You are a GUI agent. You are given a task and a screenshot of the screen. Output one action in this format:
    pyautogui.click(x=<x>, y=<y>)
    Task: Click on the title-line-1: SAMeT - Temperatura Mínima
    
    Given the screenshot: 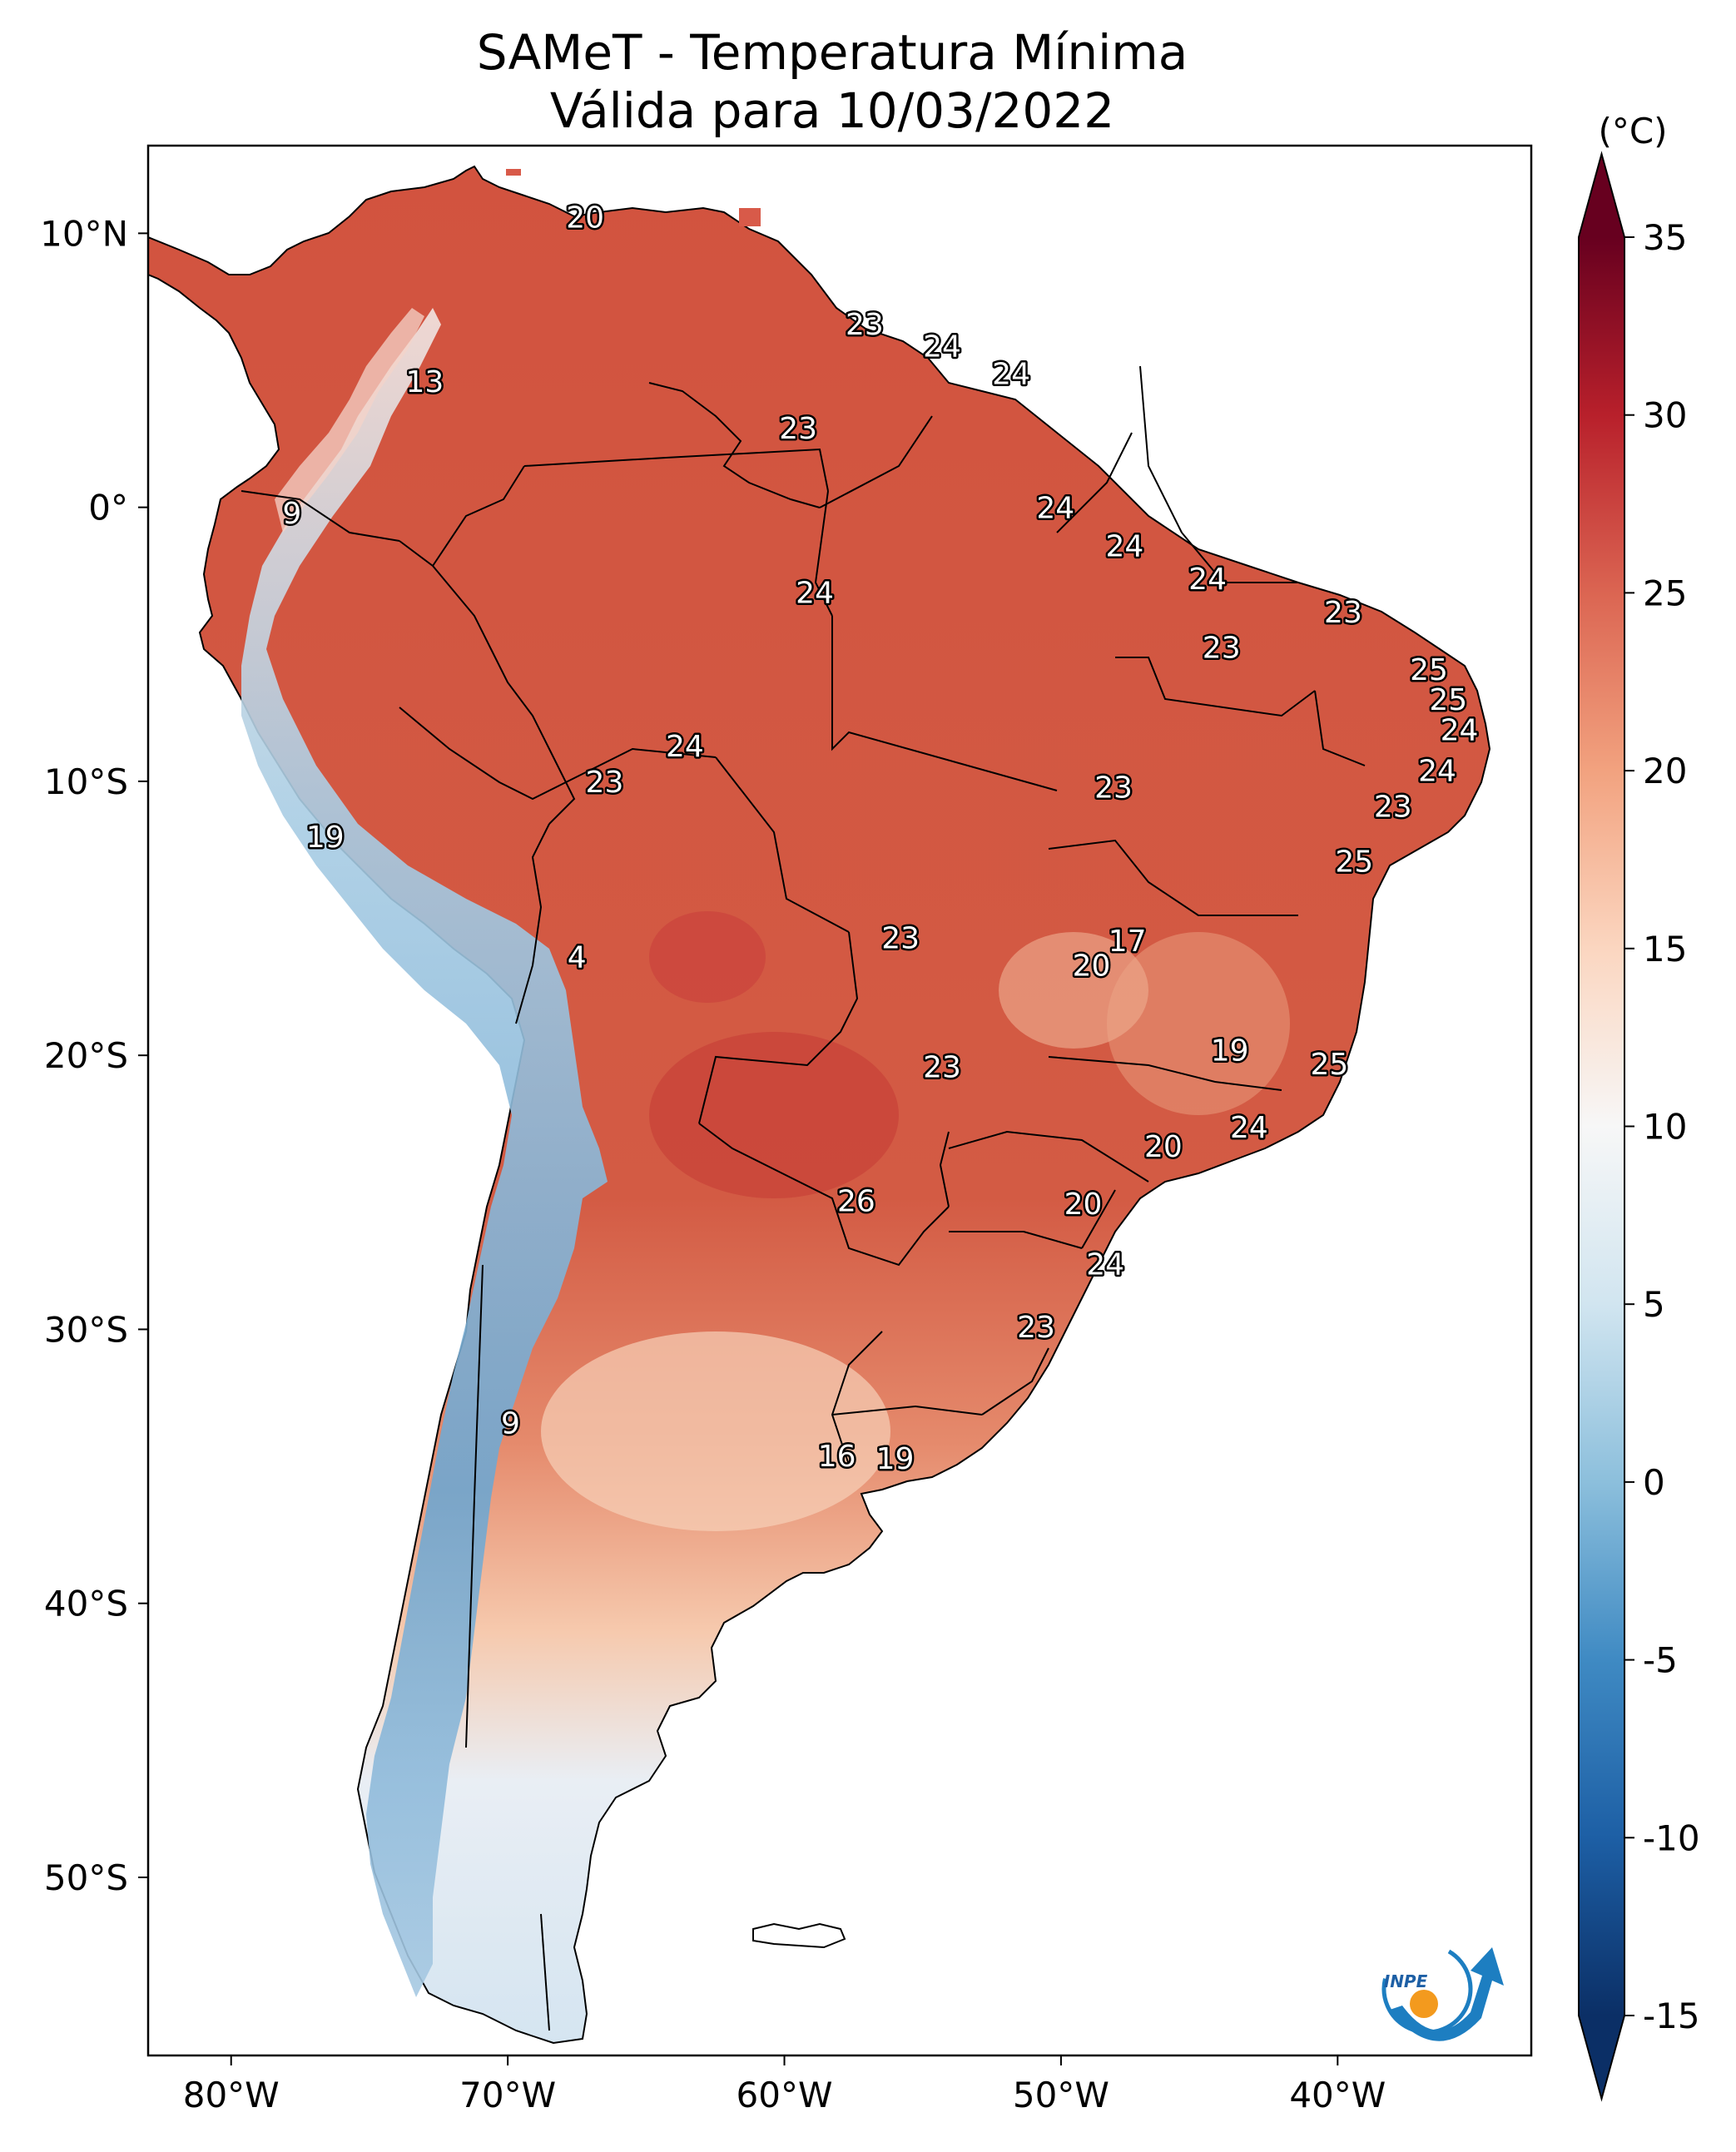 What is the action you would take?
    pyautogui.click(x=832, y=52)
    